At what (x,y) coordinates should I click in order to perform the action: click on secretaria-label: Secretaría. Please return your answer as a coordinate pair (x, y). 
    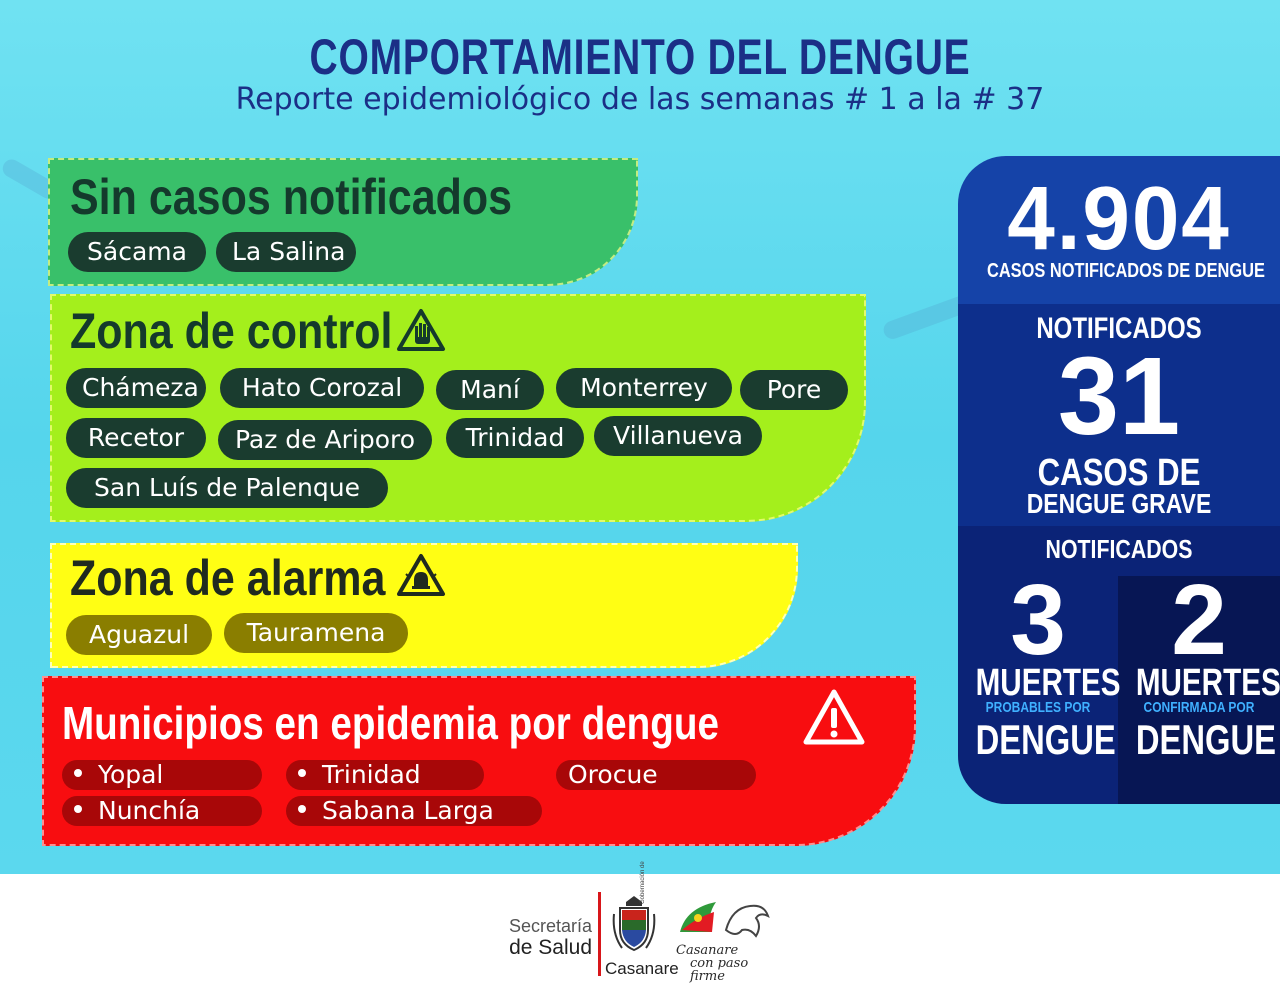
    Looking at the image, I should click on (550, 926).